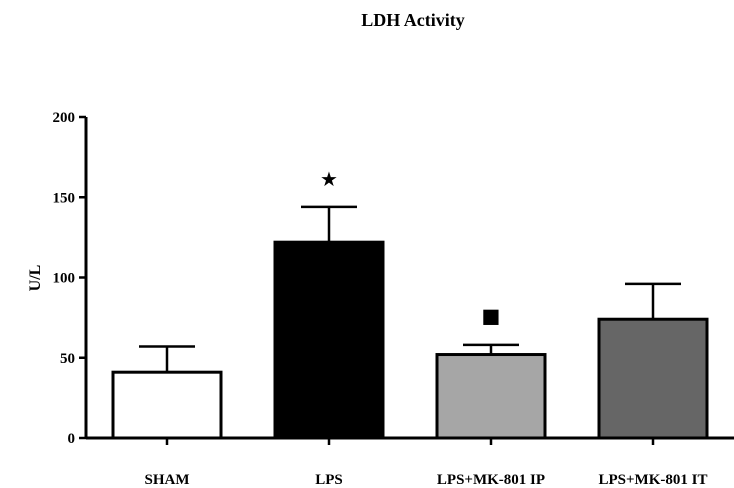 The width and height of the screenshot is (734, 488). What do you see at coordinates (64, 118) in the screenshot?
I see `y-tick-label: 200` at bounding box center [64, 118].